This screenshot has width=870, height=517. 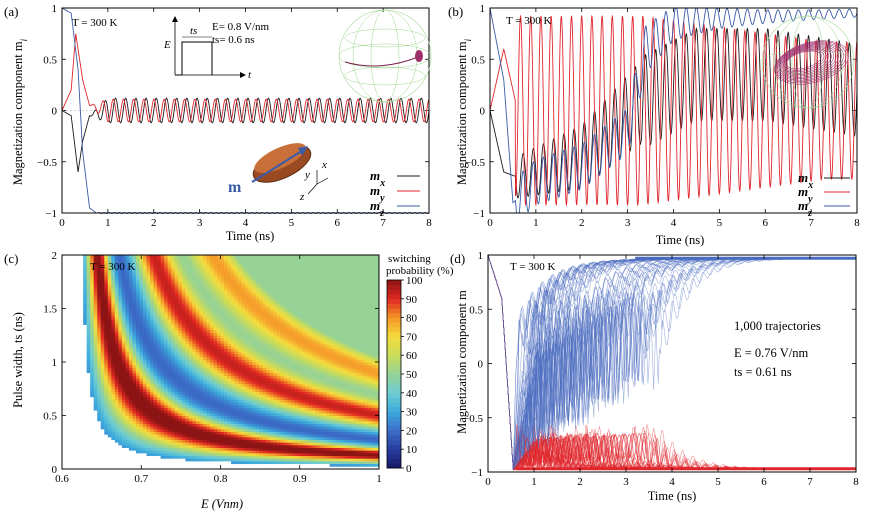 I want to click on legend-label-mz: mz, so click(x=805, y=208).